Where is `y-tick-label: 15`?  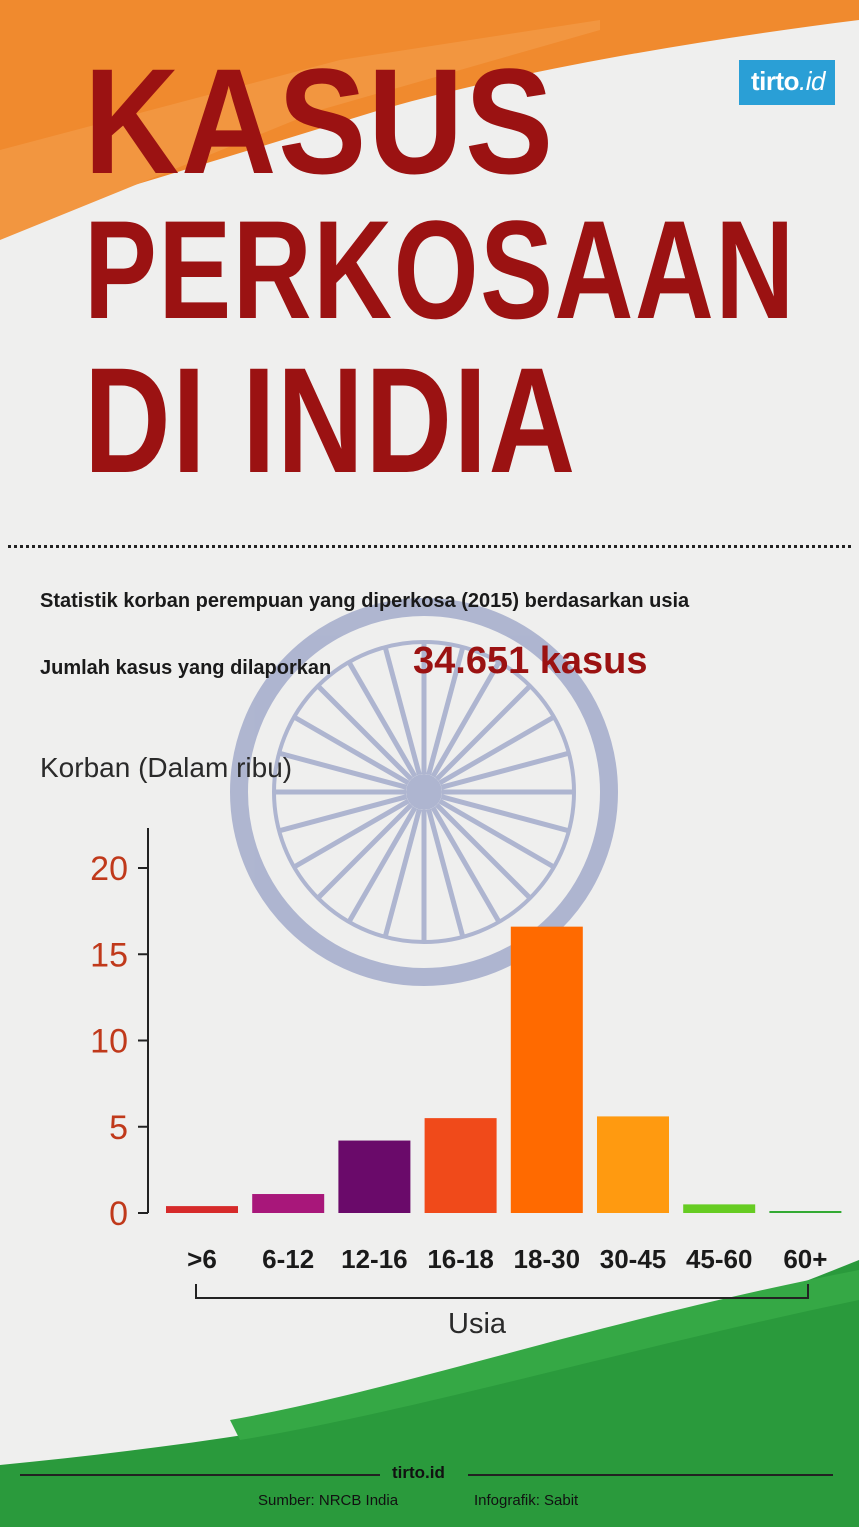
y-tick-label: 15 is located at coordinates (109, 955).